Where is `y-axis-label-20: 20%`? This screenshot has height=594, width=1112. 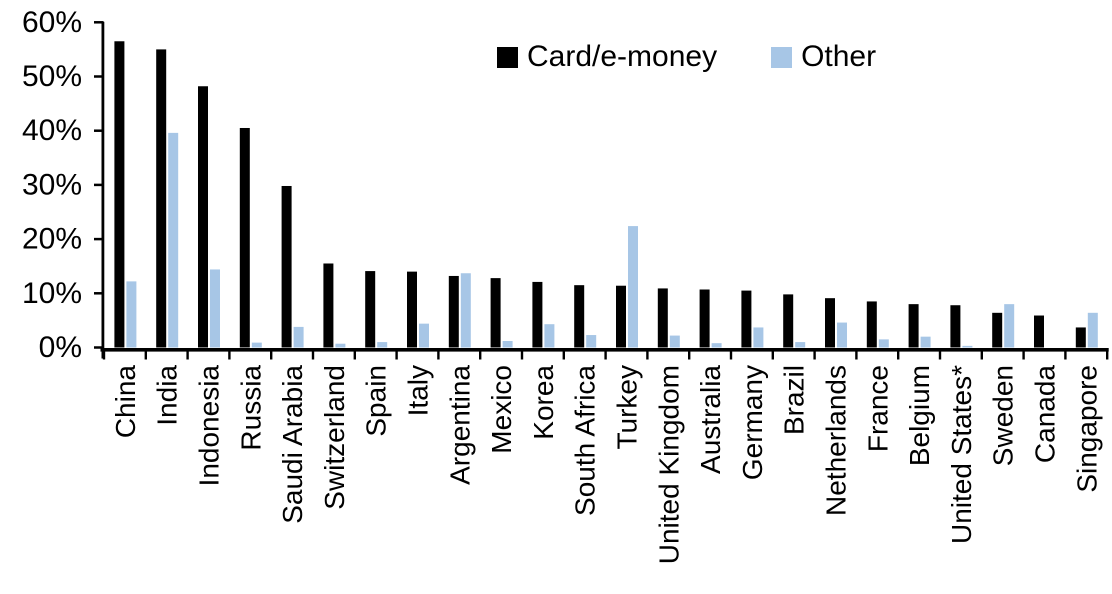
y-axis-label-20: 20% is located at coordinates (52, 239).